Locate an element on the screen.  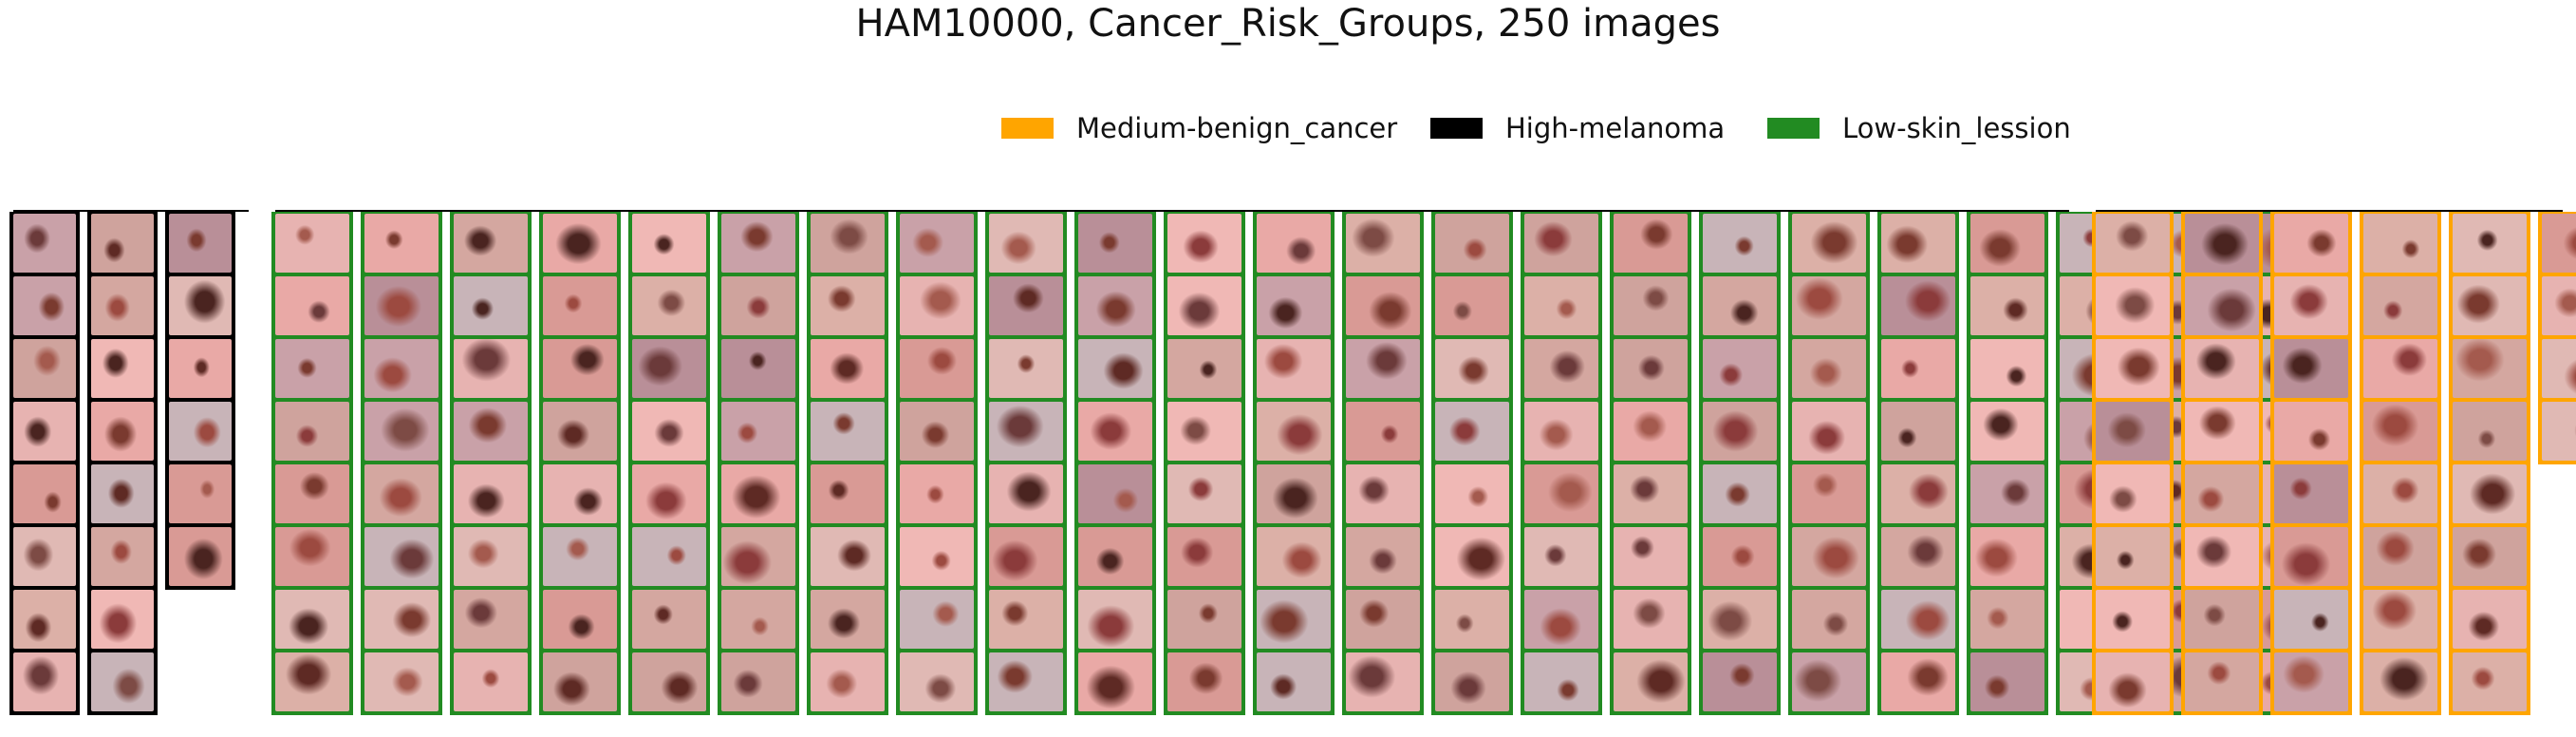
figure-title: HAM10000, Cancer_Risk_Groups, 250 images is located at coordinates (1288, 24).